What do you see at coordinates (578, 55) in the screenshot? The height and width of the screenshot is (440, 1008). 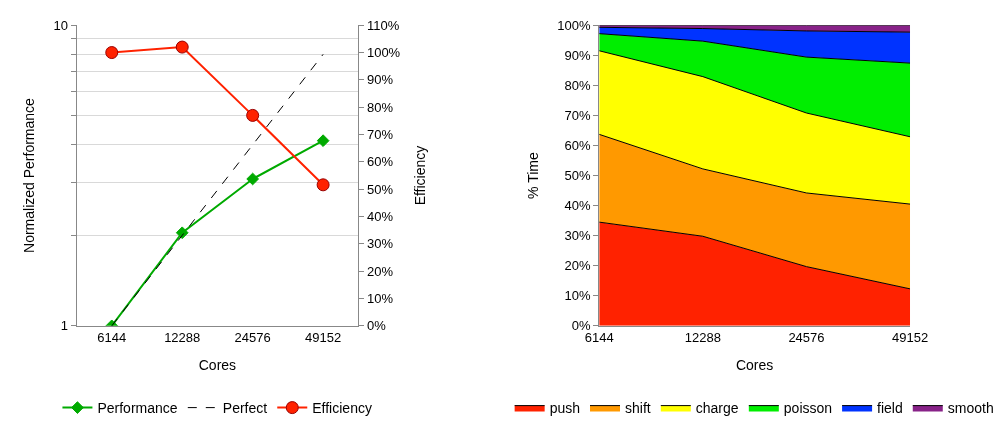 I see `y-tick-label: 90%` at bounding box center [578, 55].